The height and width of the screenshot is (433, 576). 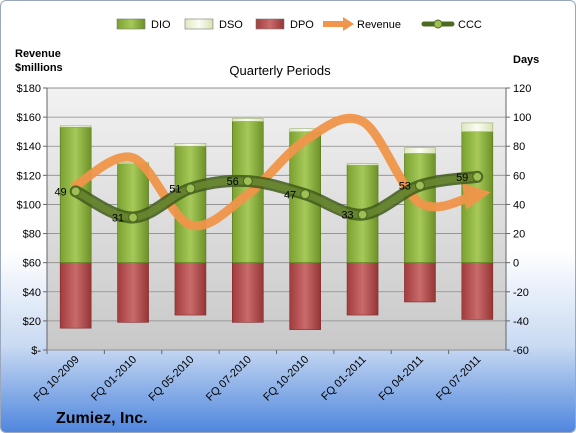 What do you see at coordinates (526, 60) in the screenshot?
I see `right-axis-label: Days` at bounding box center [526, 60].